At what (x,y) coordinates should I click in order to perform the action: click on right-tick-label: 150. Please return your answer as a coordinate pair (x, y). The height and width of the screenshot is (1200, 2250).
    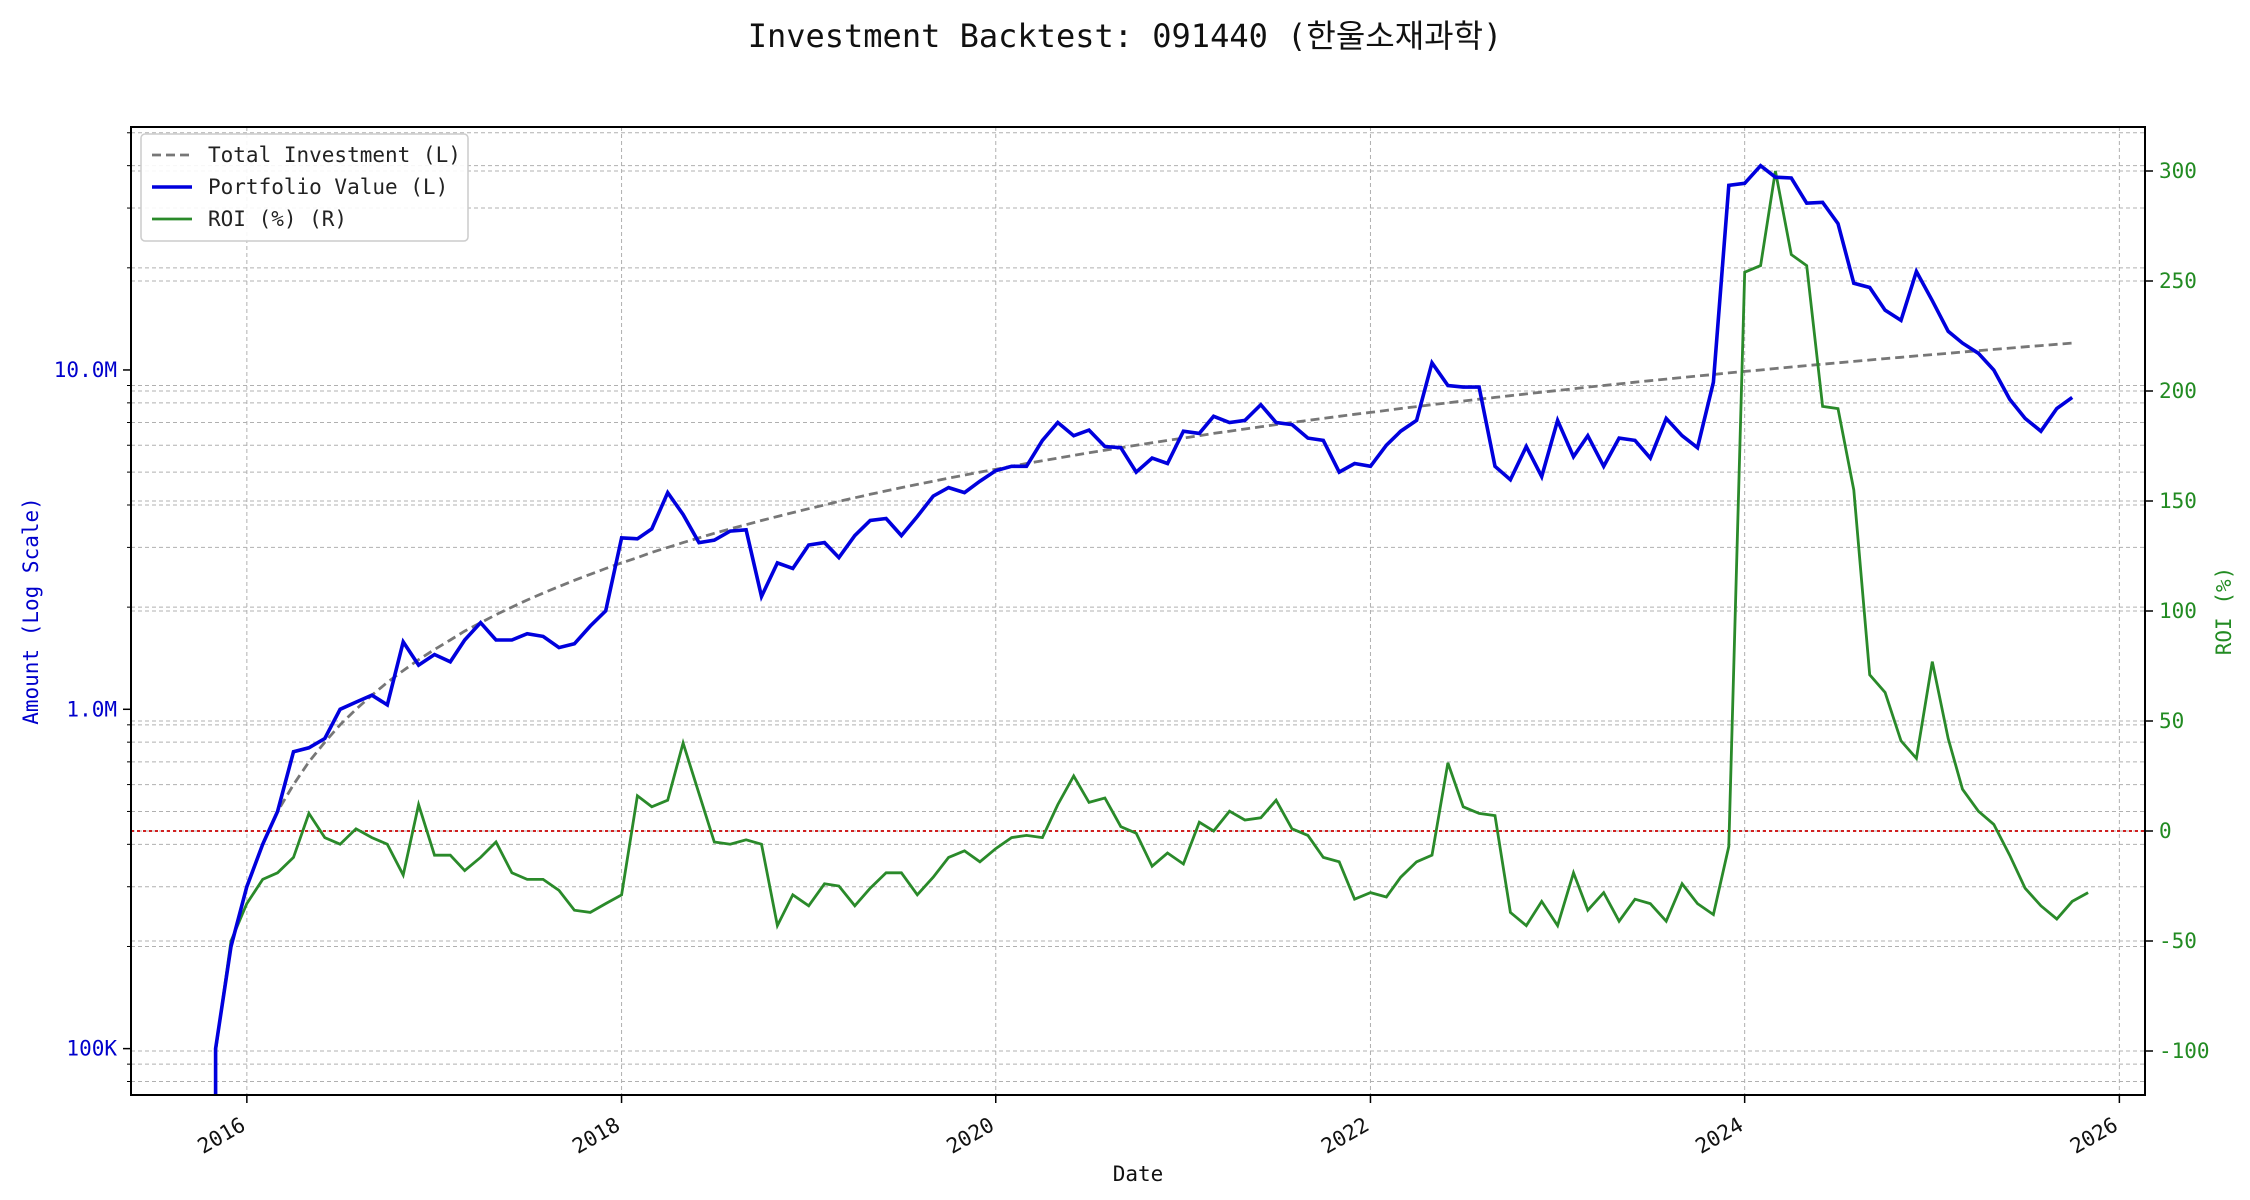
    Looking at the image, I should click on (2178, 501).